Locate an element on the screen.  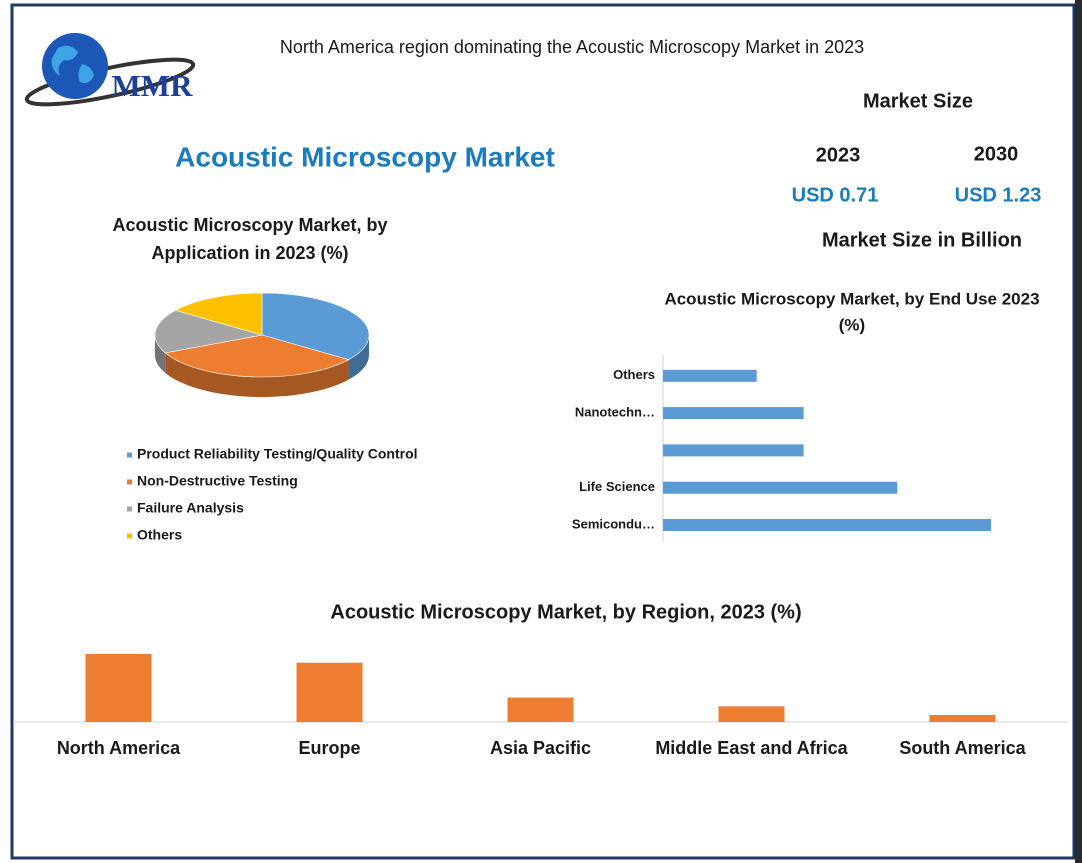
chart-title: (%) is located at coordinates (852, 324).